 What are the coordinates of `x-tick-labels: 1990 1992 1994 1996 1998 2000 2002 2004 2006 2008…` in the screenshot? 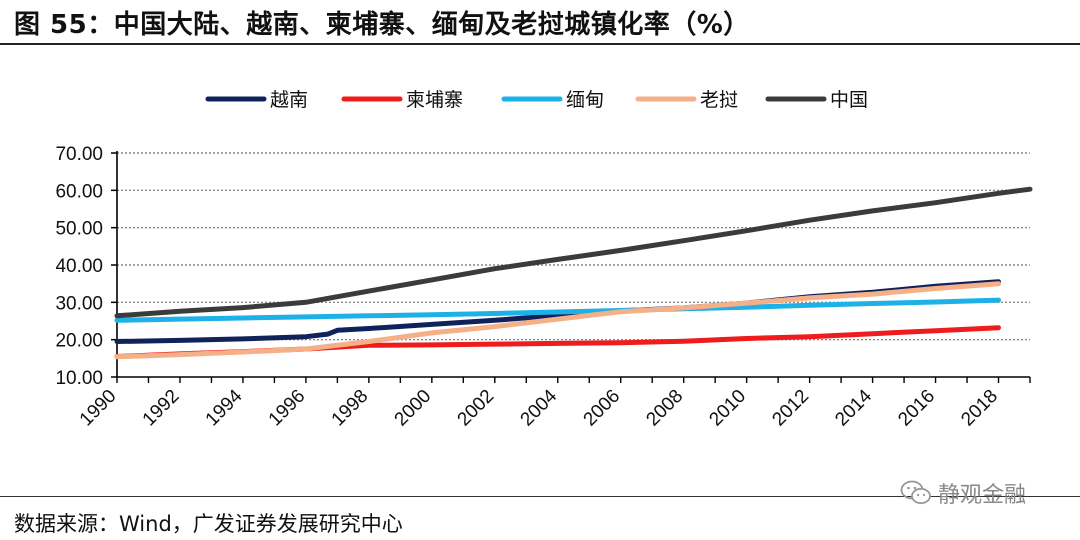 It's located at (539, 407).